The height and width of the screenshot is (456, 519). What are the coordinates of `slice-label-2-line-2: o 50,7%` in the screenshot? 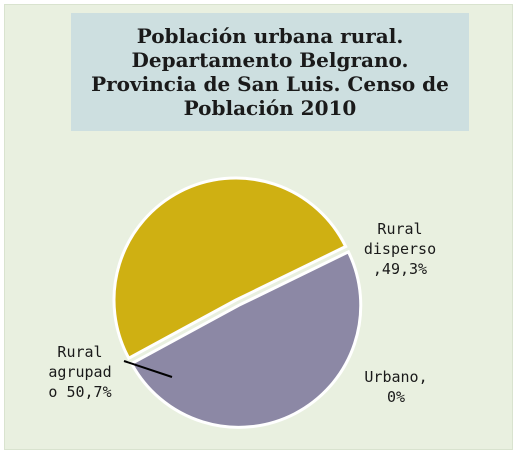 It's located at (79, 392).